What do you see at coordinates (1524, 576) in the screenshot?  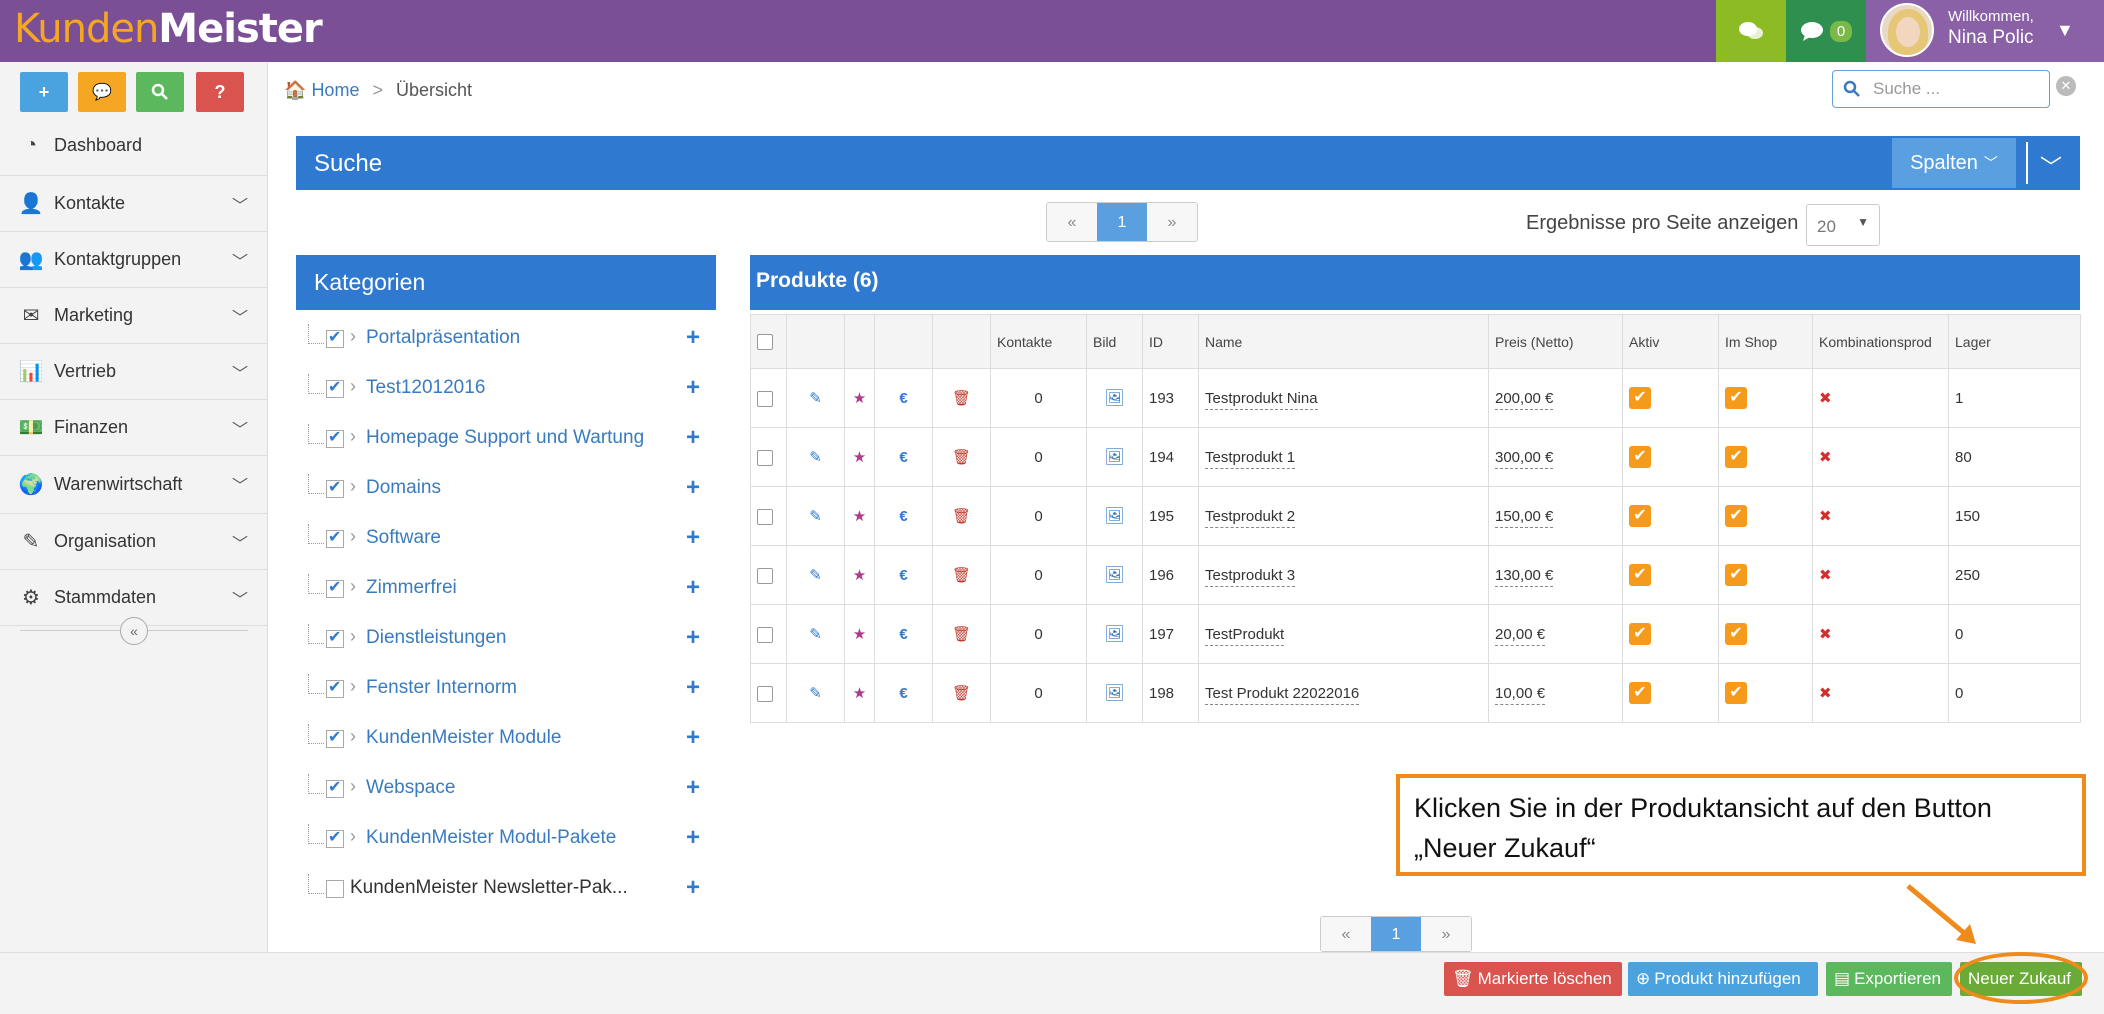 I see `product-price: 130,00 €` at bounding box center [1524, 576].